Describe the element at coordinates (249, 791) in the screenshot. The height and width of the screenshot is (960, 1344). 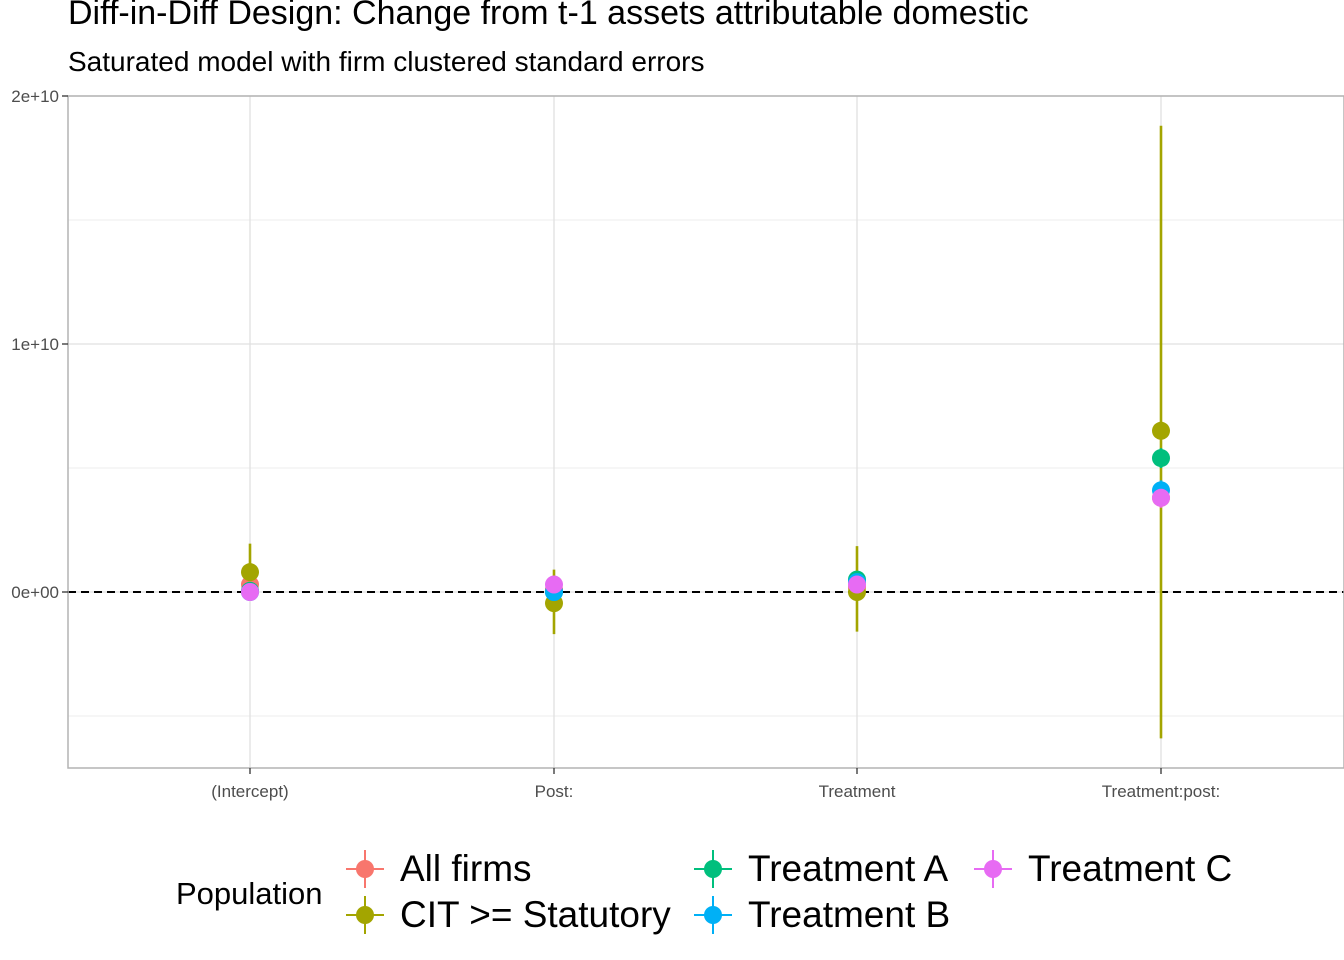
I see `x-tick-label: (Intercept)` at that location.